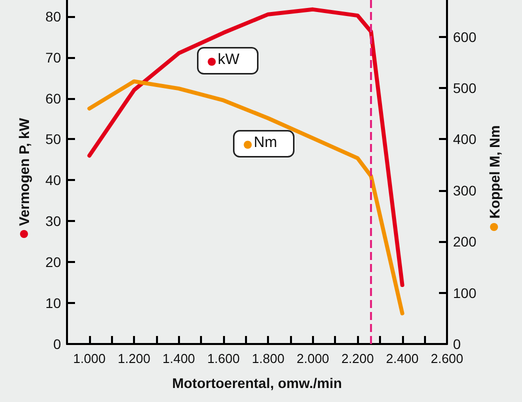  What do you see at coordinates (53, 180) in the screenshot?
I see `y-tick-label: 40` at bounding box center [53, 180].